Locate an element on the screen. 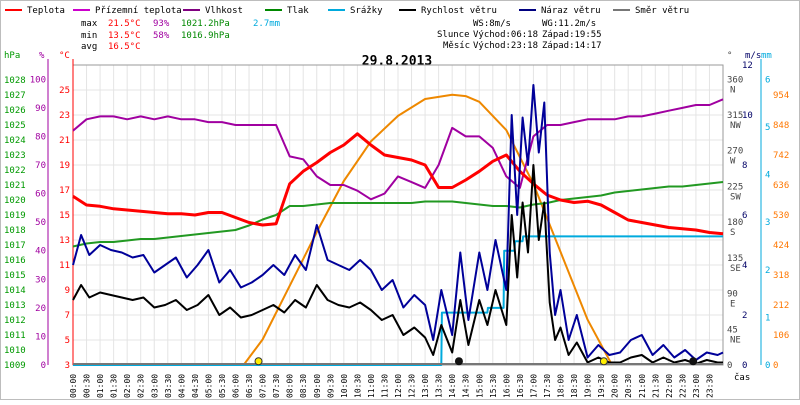  tick-label-time: 01:30 is located at coordinates (114, 386).